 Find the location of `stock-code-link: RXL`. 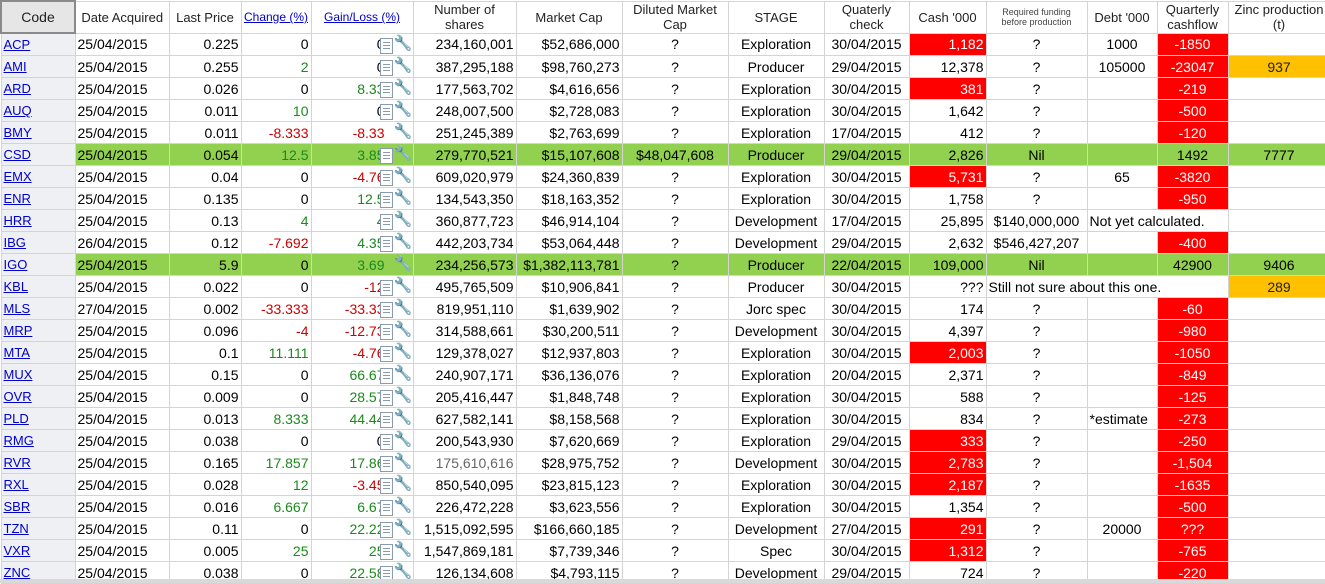

stock-code-link: RXL is located at coordinates (38, 484).